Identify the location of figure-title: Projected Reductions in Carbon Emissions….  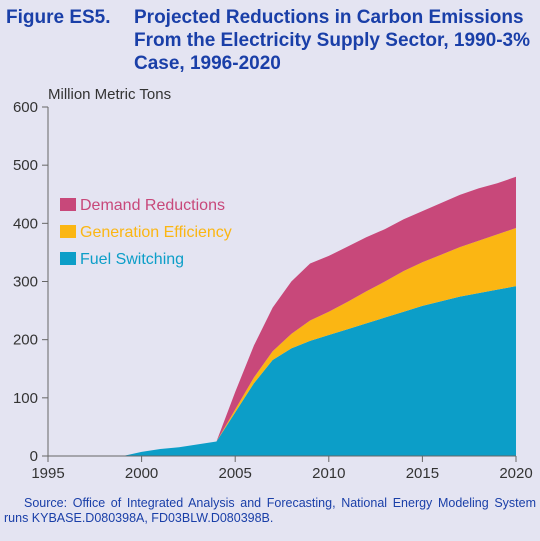
(332, 40).